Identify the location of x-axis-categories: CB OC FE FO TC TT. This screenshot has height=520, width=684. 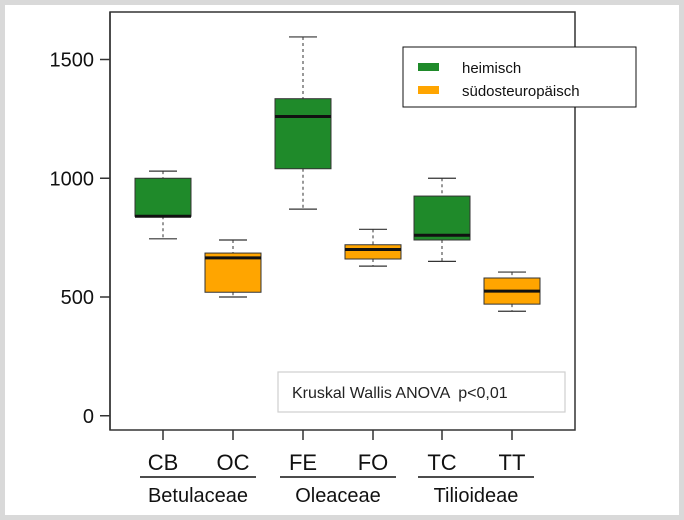
(337, 452).